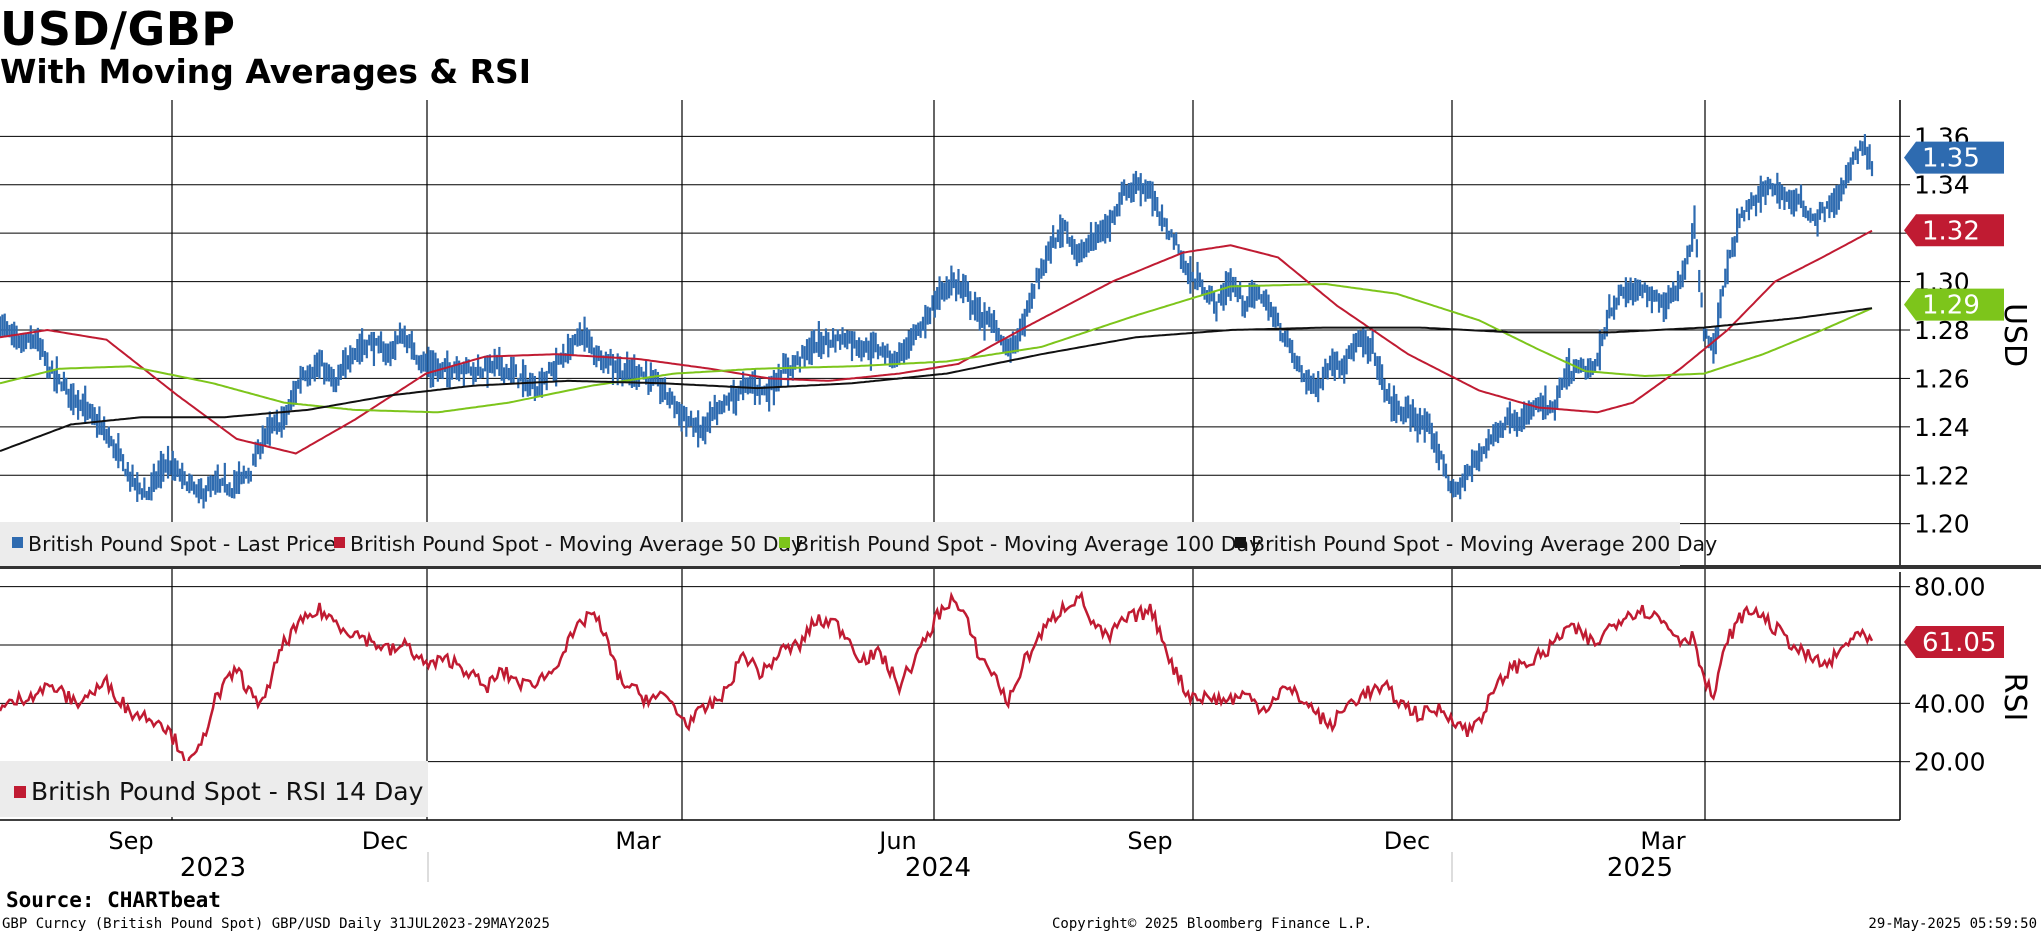 This screenshot has height=936, width=2041. I want to click on ma100-tag: 1.29, so click(1954, 304).